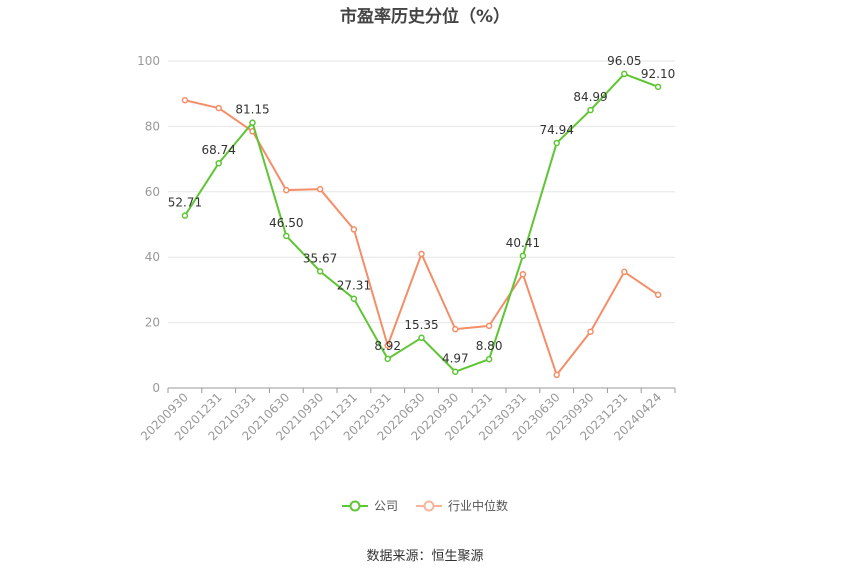  I want to click on company-data-label: 74.94, so click(557, 130).